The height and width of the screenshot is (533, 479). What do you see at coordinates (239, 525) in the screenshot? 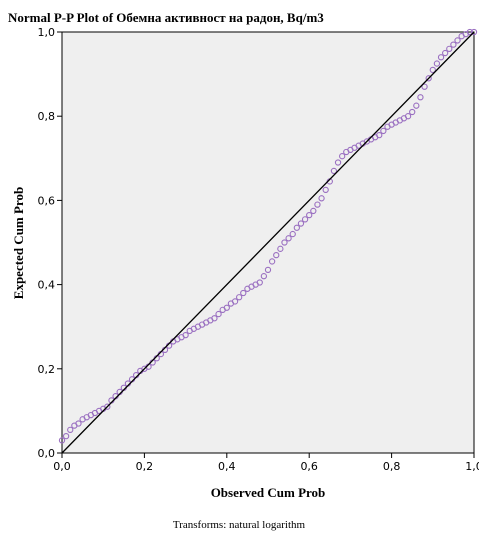
I see `transform-footnote: Transforms: natural logarithm` at bounding box center [239, 525].